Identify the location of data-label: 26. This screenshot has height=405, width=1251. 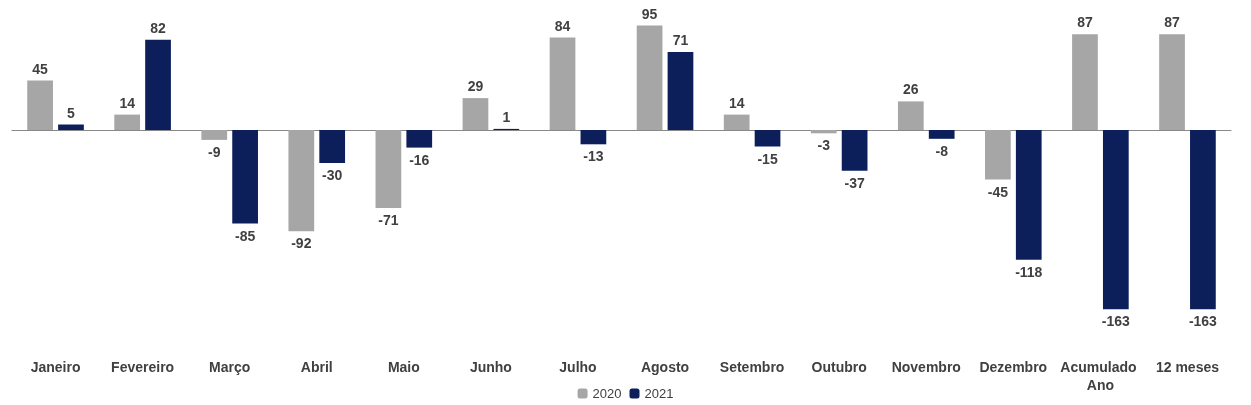
(911, 89).